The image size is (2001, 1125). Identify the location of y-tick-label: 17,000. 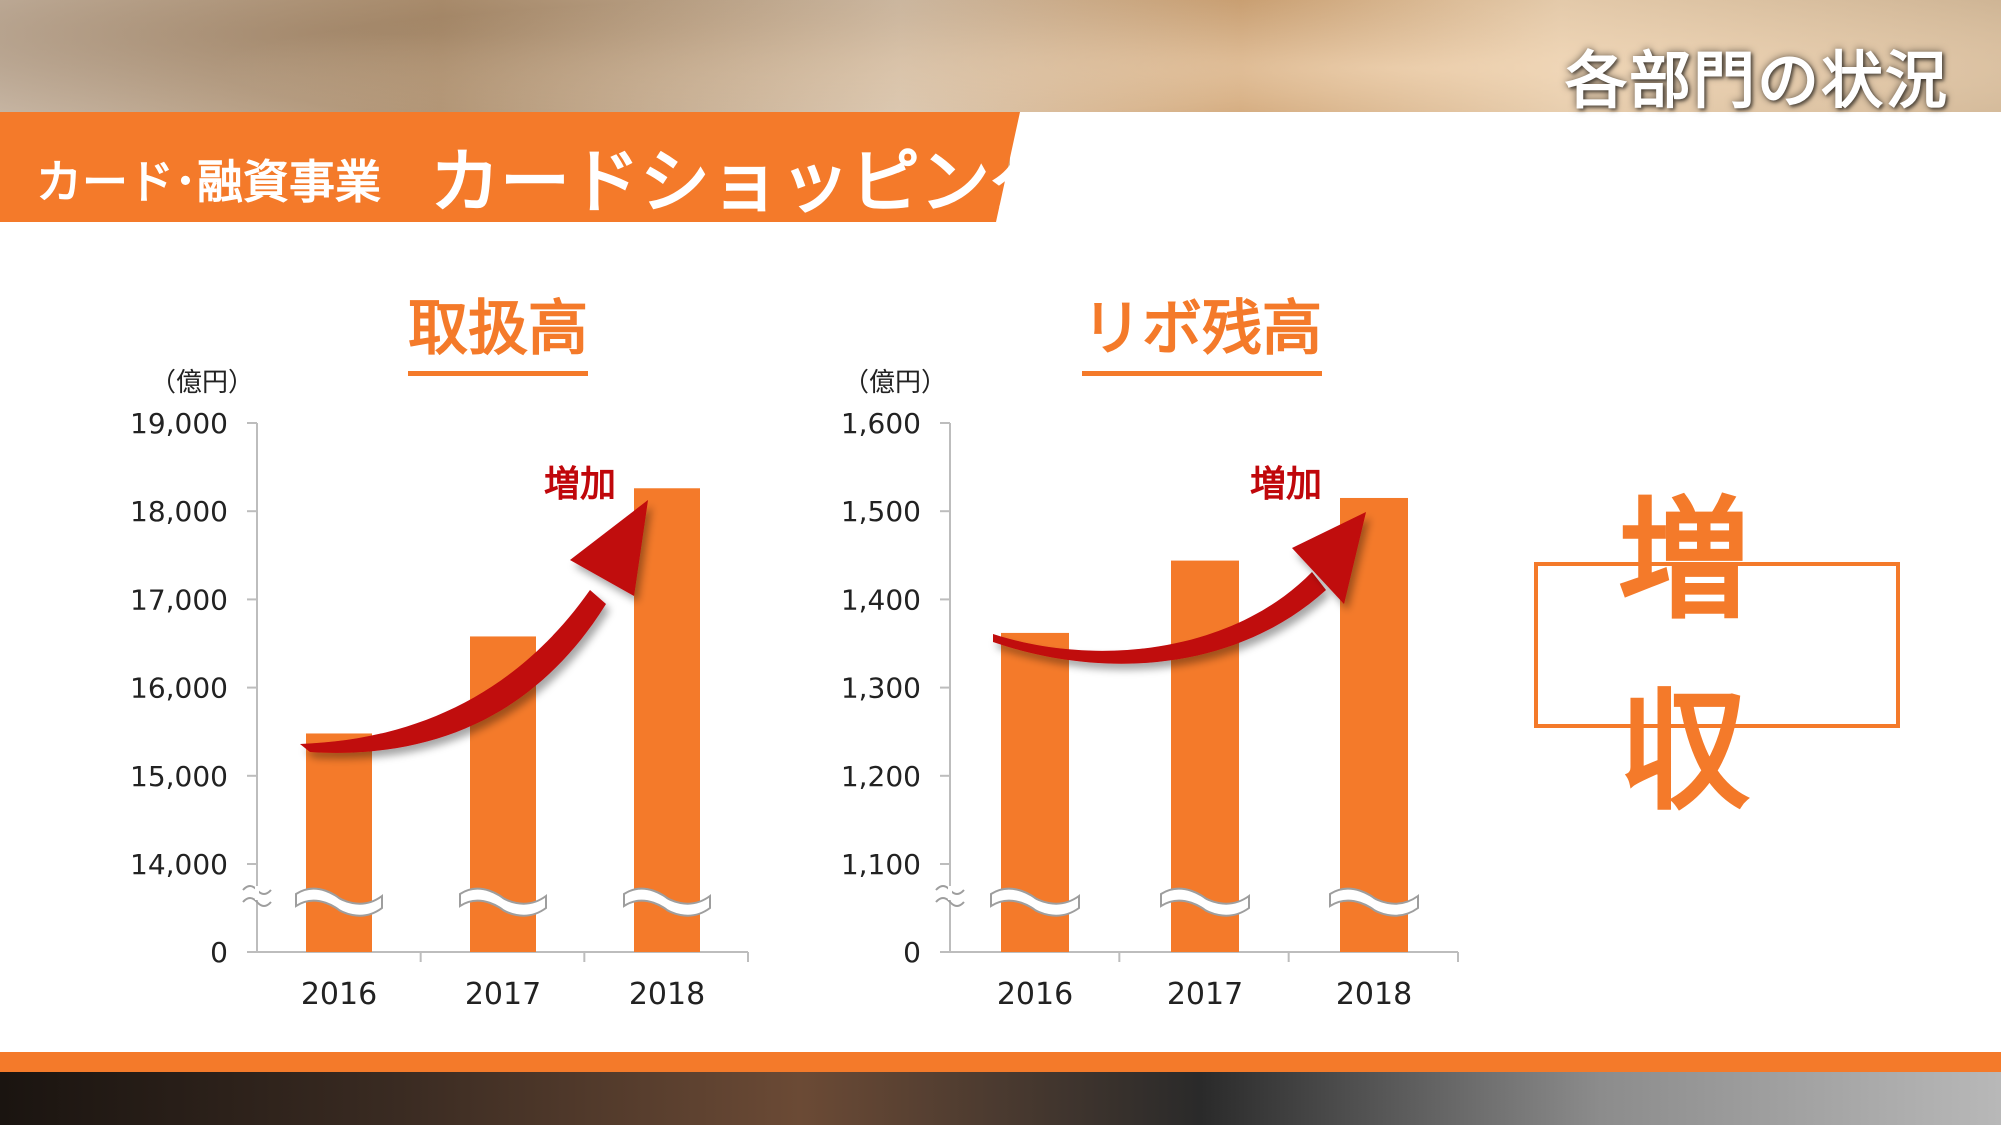
(179, 599).